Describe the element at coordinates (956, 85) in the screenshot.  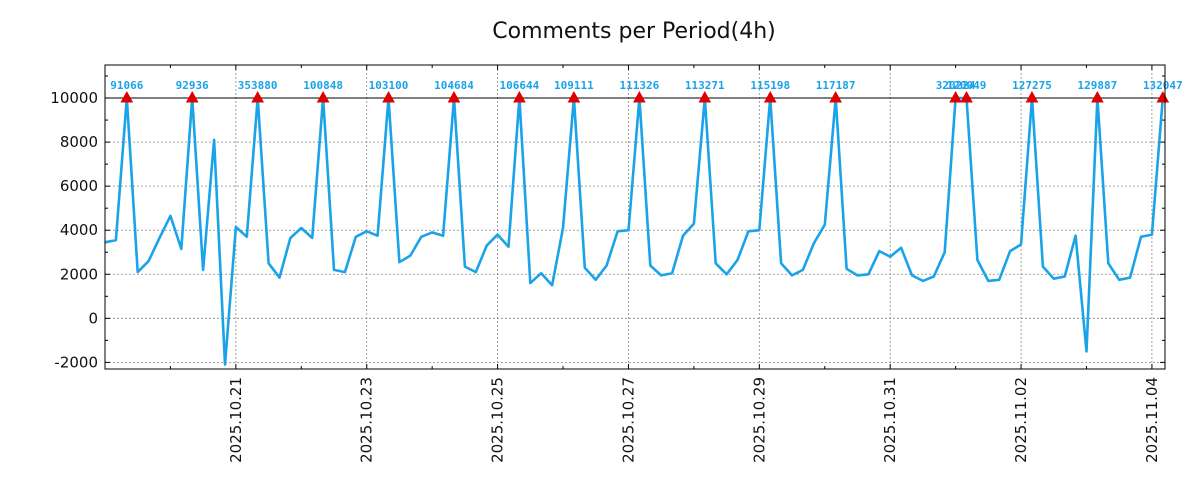
I see `peak-label: 320224` at that location.